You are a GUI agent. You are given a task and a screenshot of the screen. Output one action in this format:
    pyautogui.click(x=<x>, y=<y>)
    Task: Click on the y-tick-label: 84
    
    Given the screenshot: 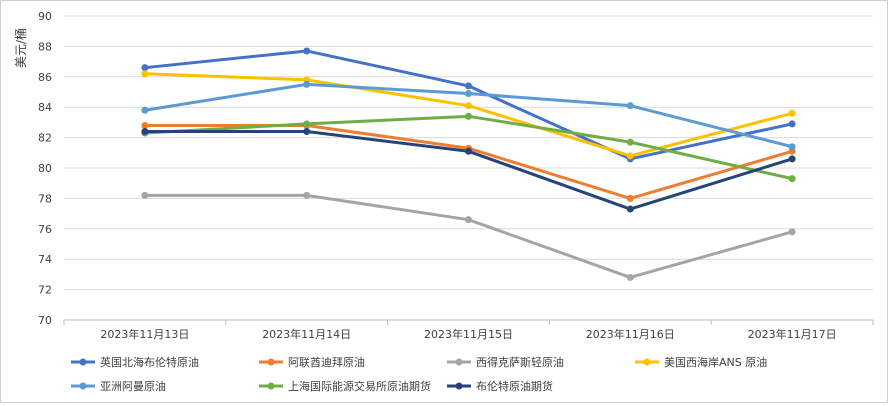 What is the action you would take?
    pyautogui.click(x=45, y=107)
    